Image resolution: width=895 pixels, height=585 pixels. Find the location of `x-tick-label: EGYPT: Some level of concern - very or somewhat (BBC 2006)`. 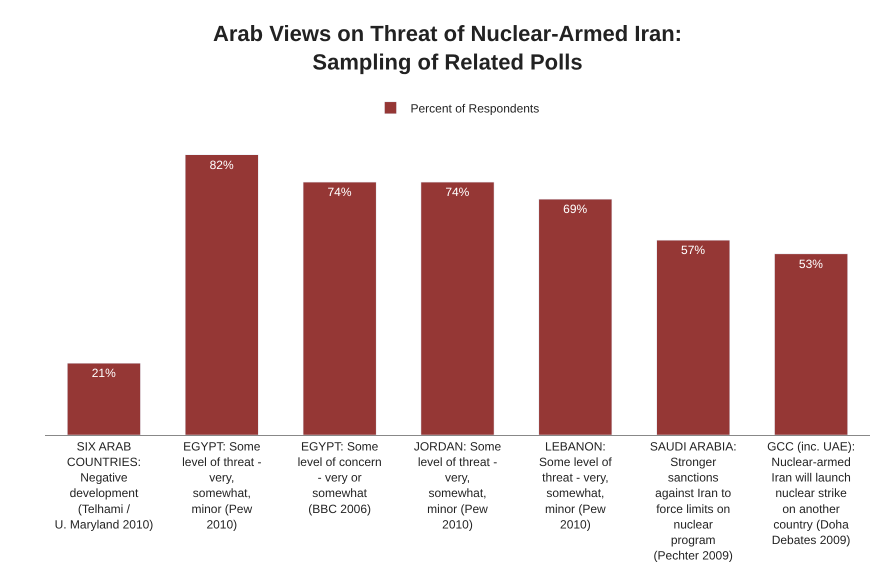

x-tick-label: EGYPT: Some level of concern - very or somewhat (BBC 2006) is located at coordinates (340, 477).